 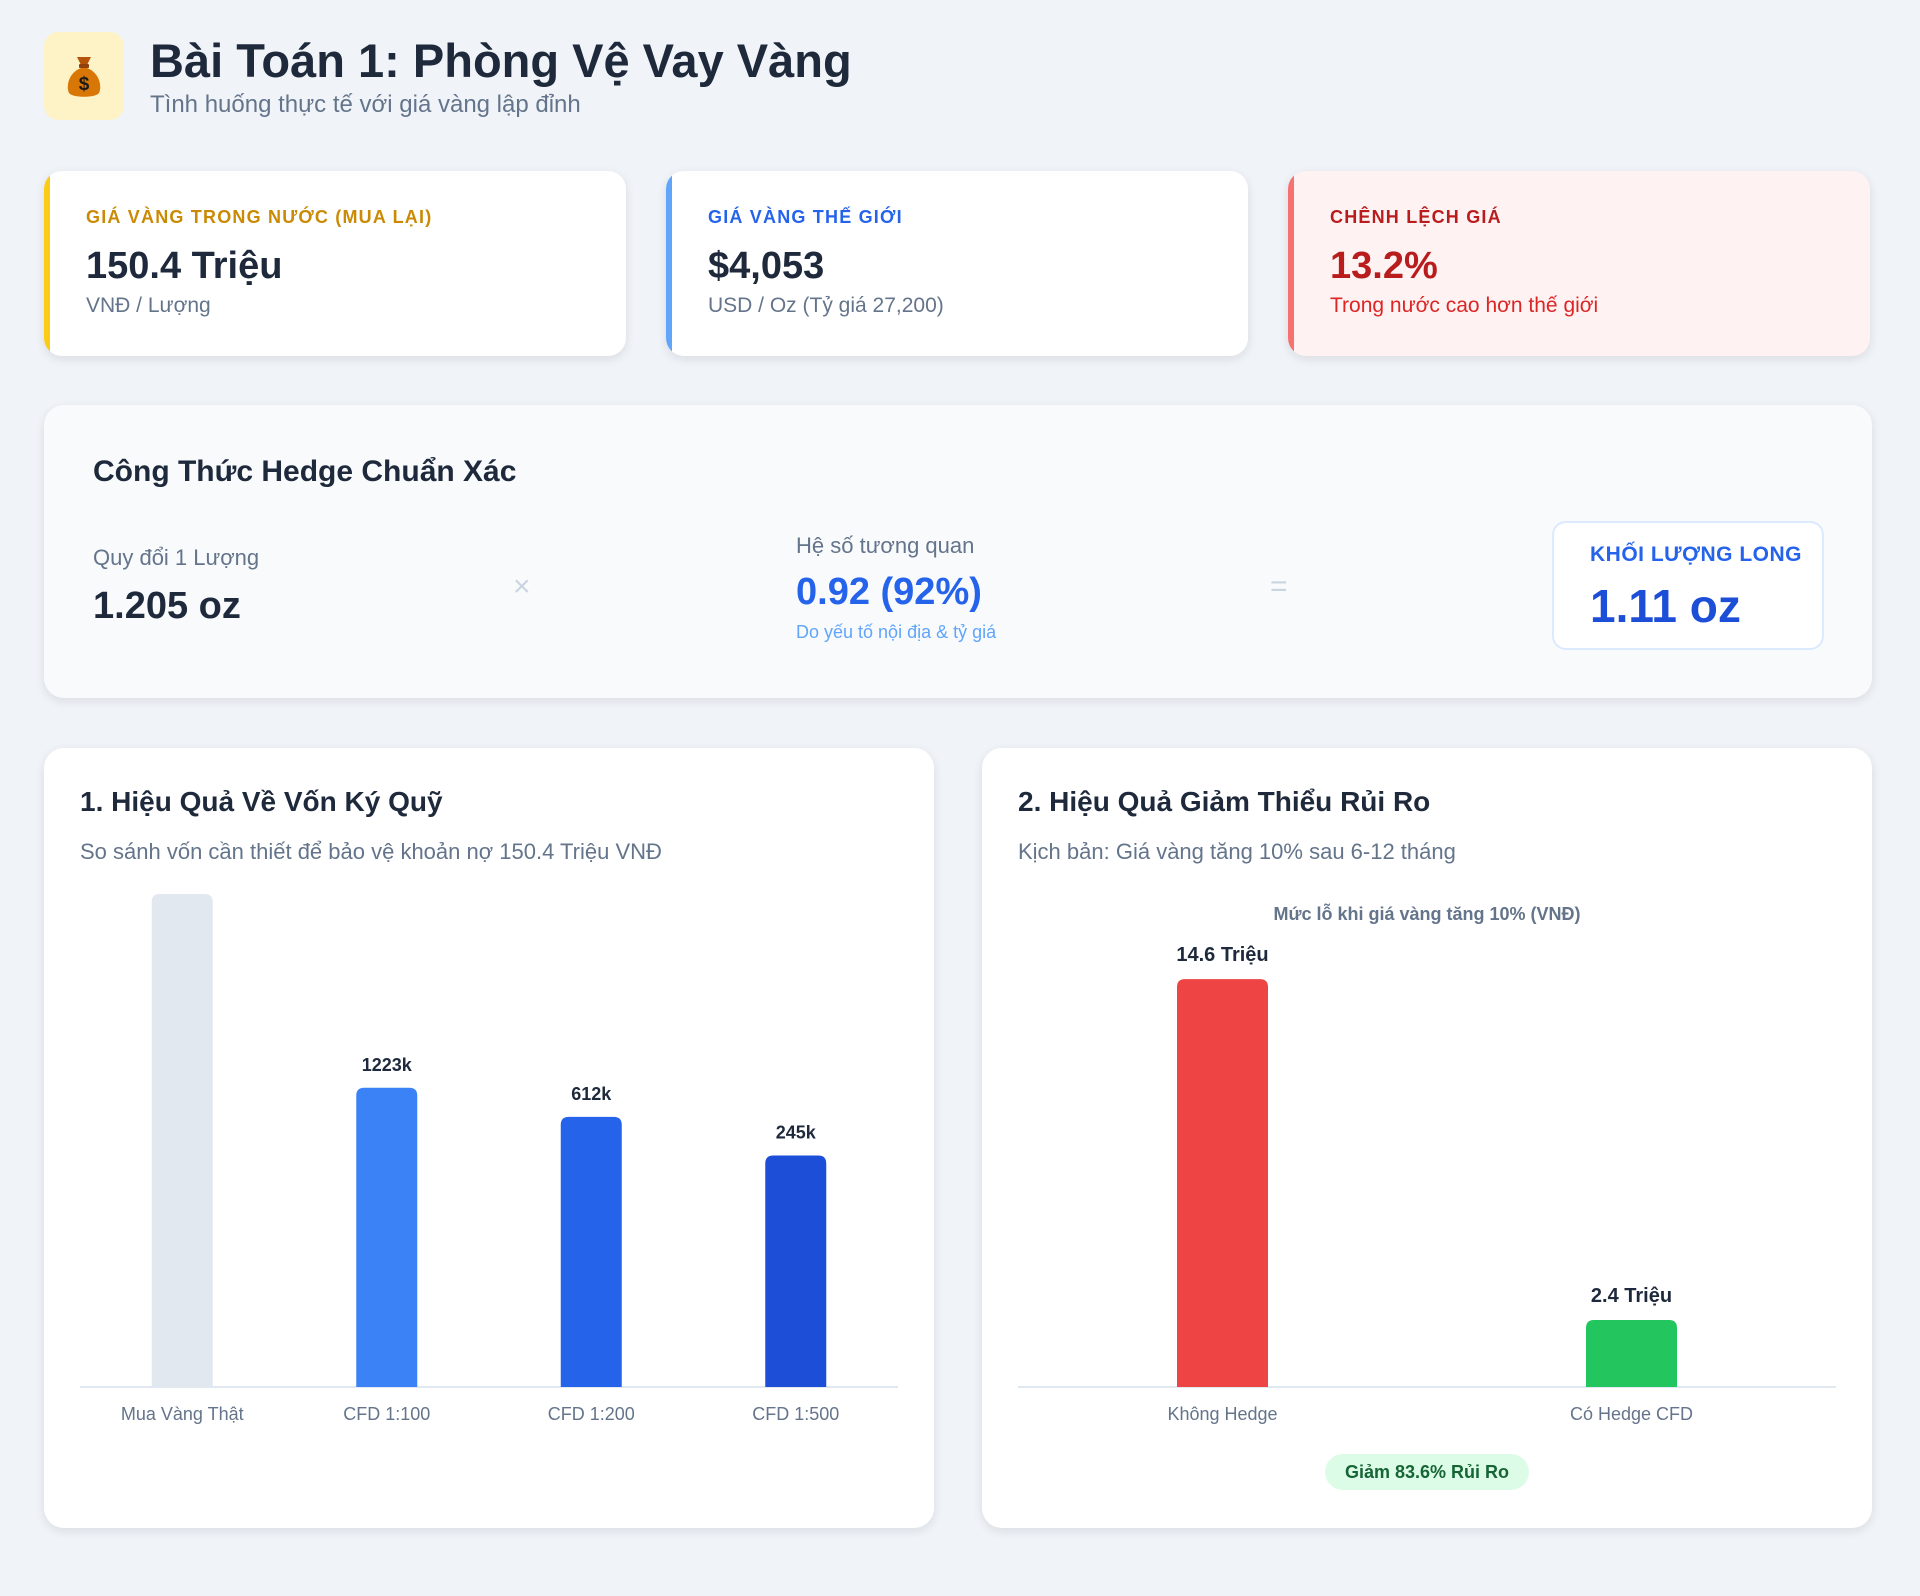 What do you see at coordinates (365, 104) in the screenshot?
I see `page-subtitle: Tình huống thực tế với giá vàng lập đỉnh` at bounding box center [365, 104].